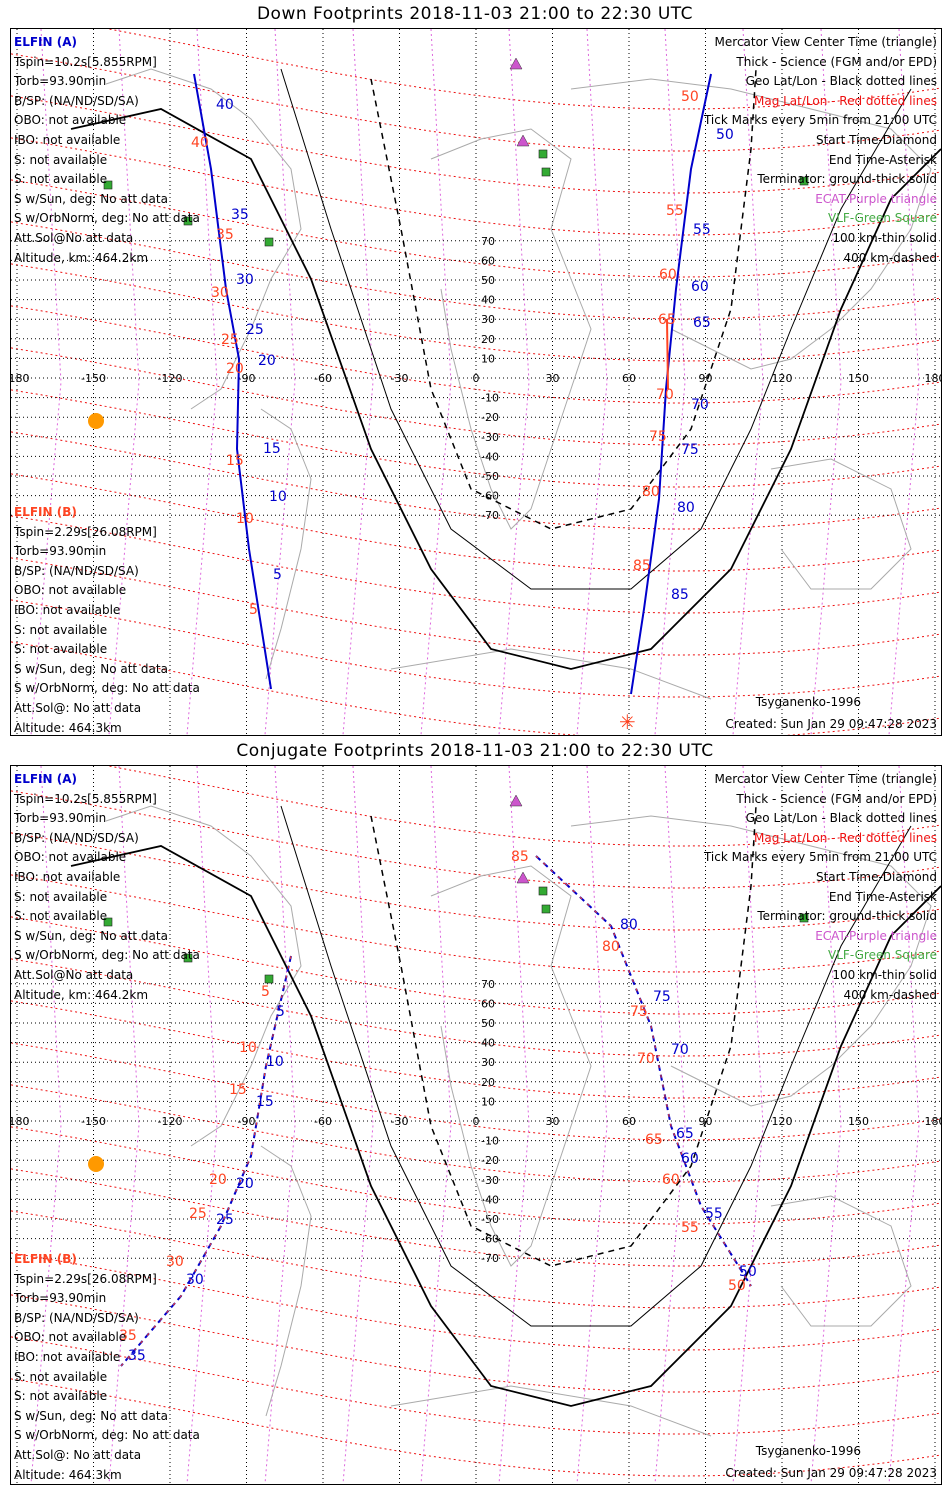 This screenshot has width=950, height=1500. I want to click on lon-tick-label: -120, so click(170, 1121).